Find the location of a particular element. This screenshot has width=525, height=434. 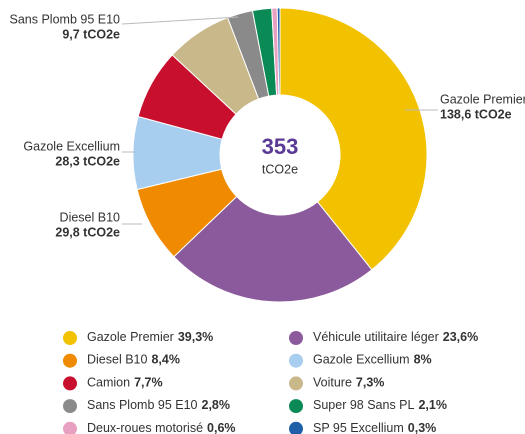

leader-line is located at coordinates (180, 20).